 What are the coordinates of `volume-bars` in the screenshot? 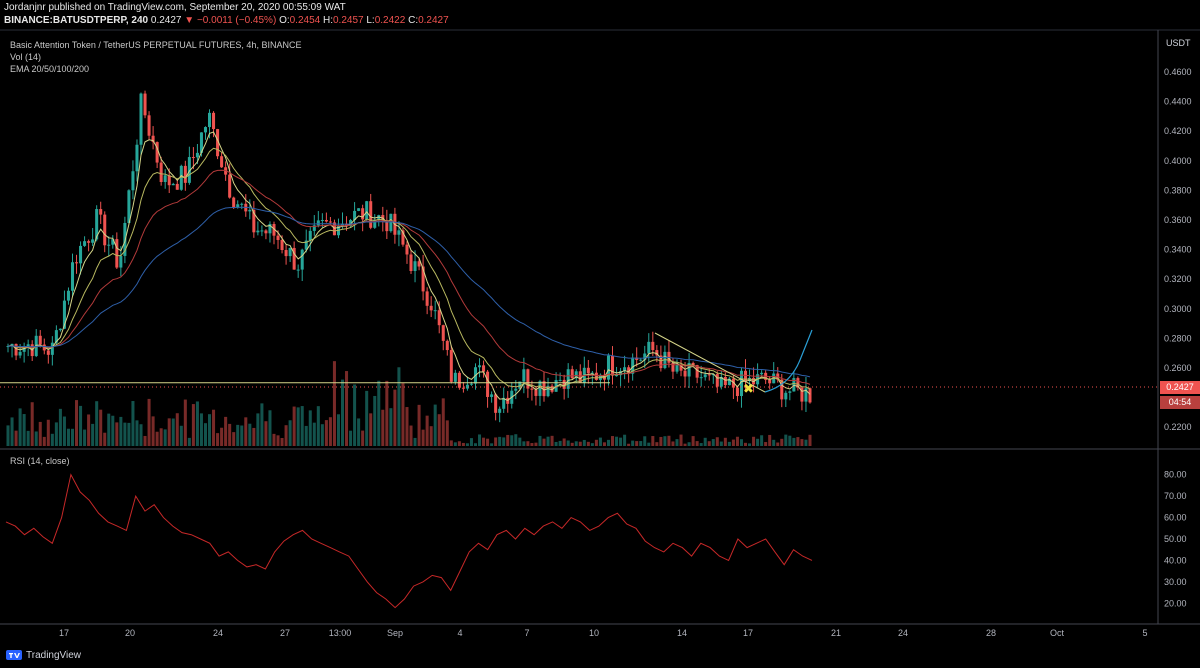 It's located at (409, 403).